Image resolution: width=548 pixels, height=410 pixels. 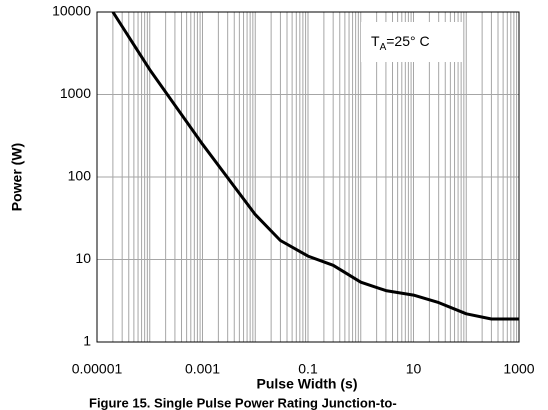 I want to click on x-tick-label: 10, so click(x=414, y=369).